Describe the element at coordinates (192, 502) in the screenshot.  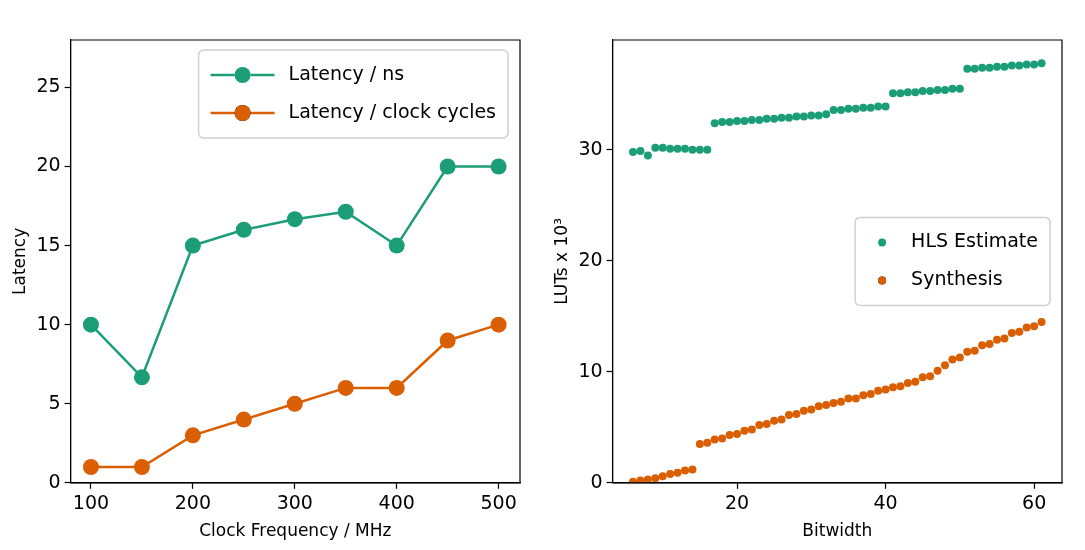
I see `x-tick-label: 200` at that location.